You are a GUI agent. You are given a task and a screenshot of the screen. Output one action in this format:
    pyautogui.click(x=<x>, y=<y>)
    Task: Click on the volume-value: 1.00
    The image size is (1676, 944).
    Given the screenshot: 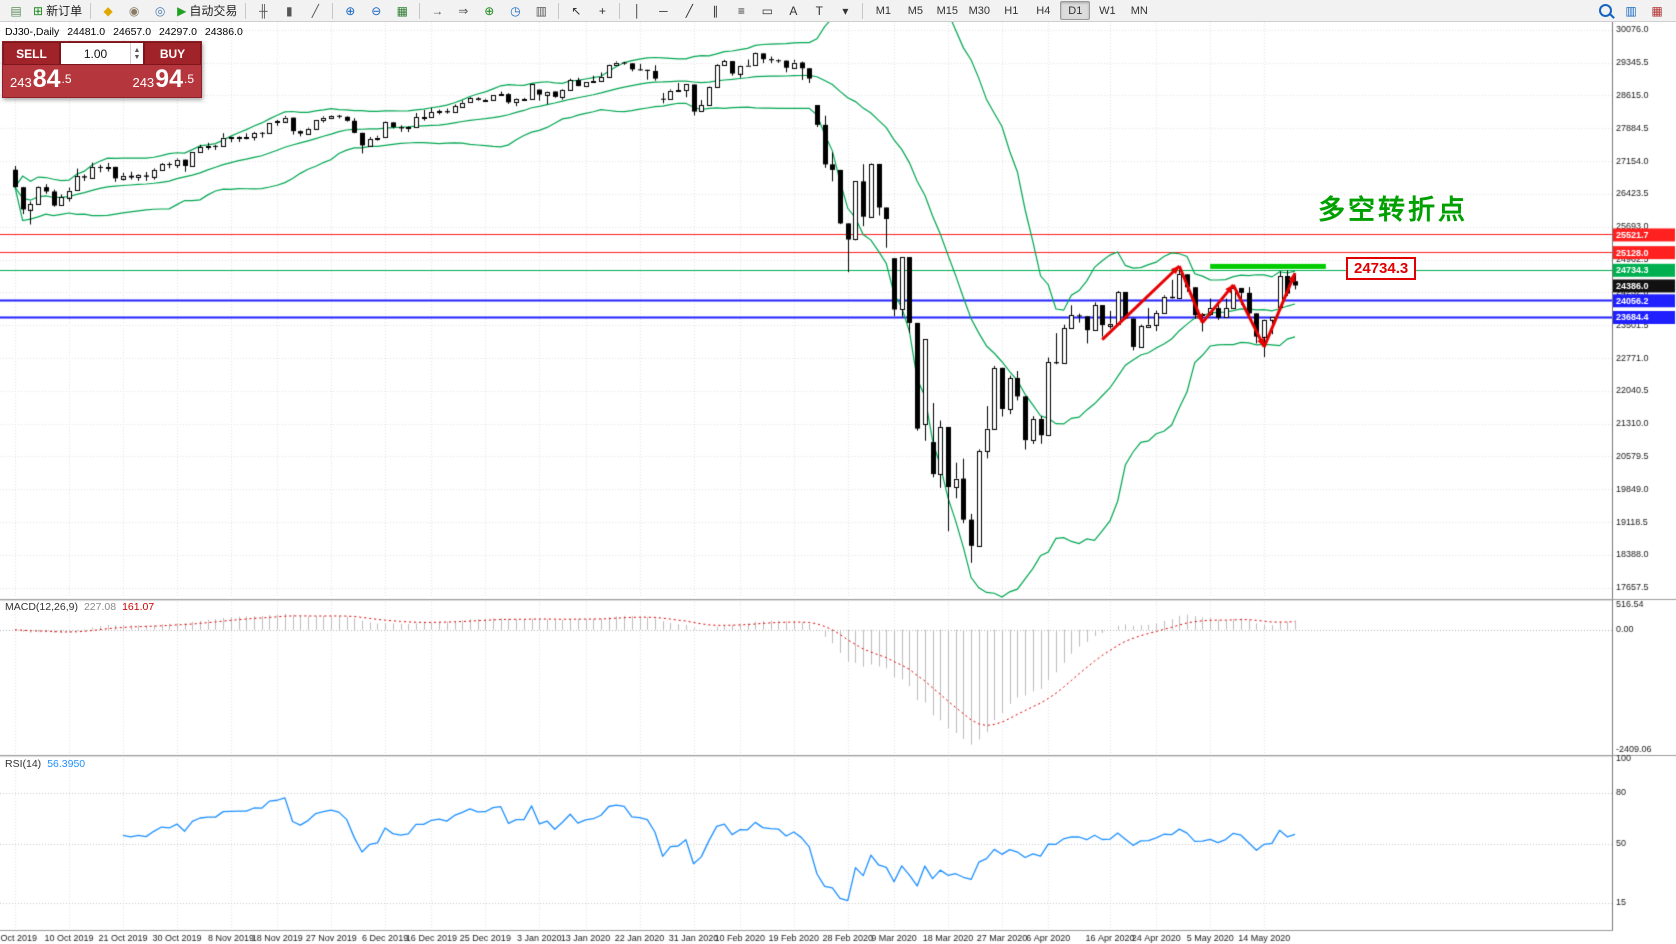 What is the action you would take?
    pyautogui.click(x=95, y=53)
    